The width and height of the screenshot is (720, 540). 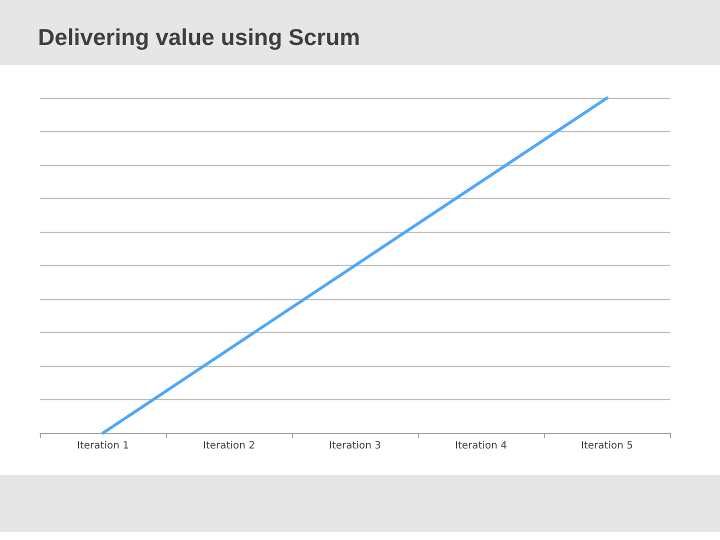 What do you see at coordinates (103, 446) in the screenshot?
I see `x-tick-label: Iteration 1` at bounding box center [103, 446].